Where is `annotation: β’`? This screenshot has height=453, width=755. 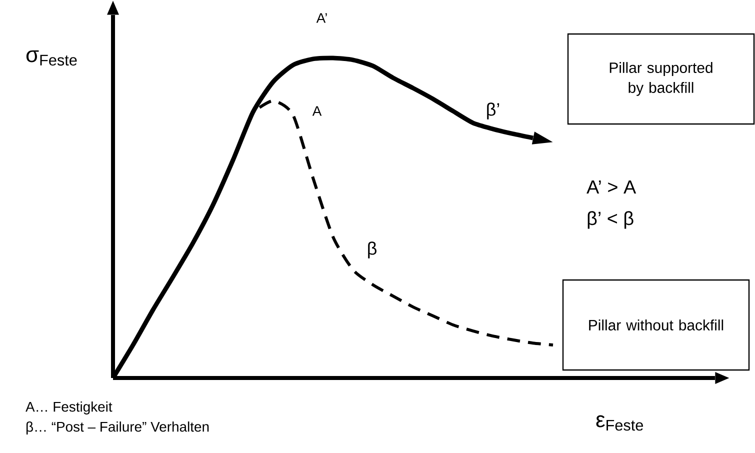
annotation: β’ is located at coordinates (493, 111).